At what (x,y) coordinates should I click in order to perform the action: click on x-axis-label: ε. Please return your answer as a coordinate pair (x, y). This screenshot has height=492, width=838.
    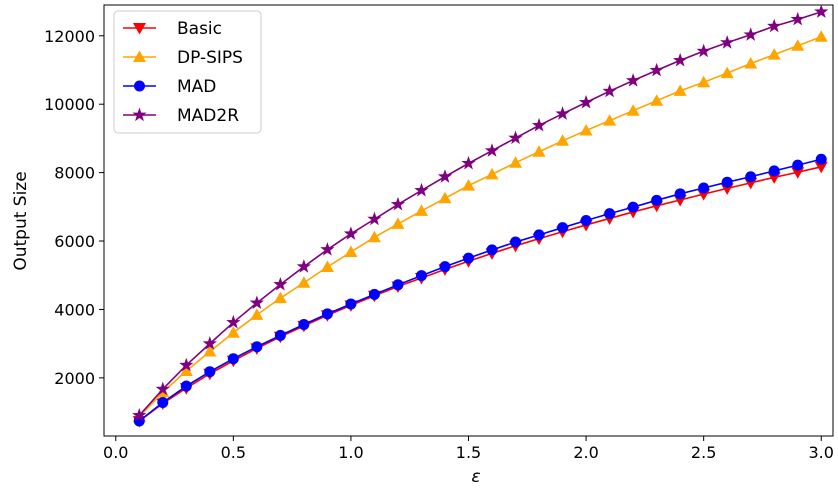
    Looking at the image, I should click on (475, 477).